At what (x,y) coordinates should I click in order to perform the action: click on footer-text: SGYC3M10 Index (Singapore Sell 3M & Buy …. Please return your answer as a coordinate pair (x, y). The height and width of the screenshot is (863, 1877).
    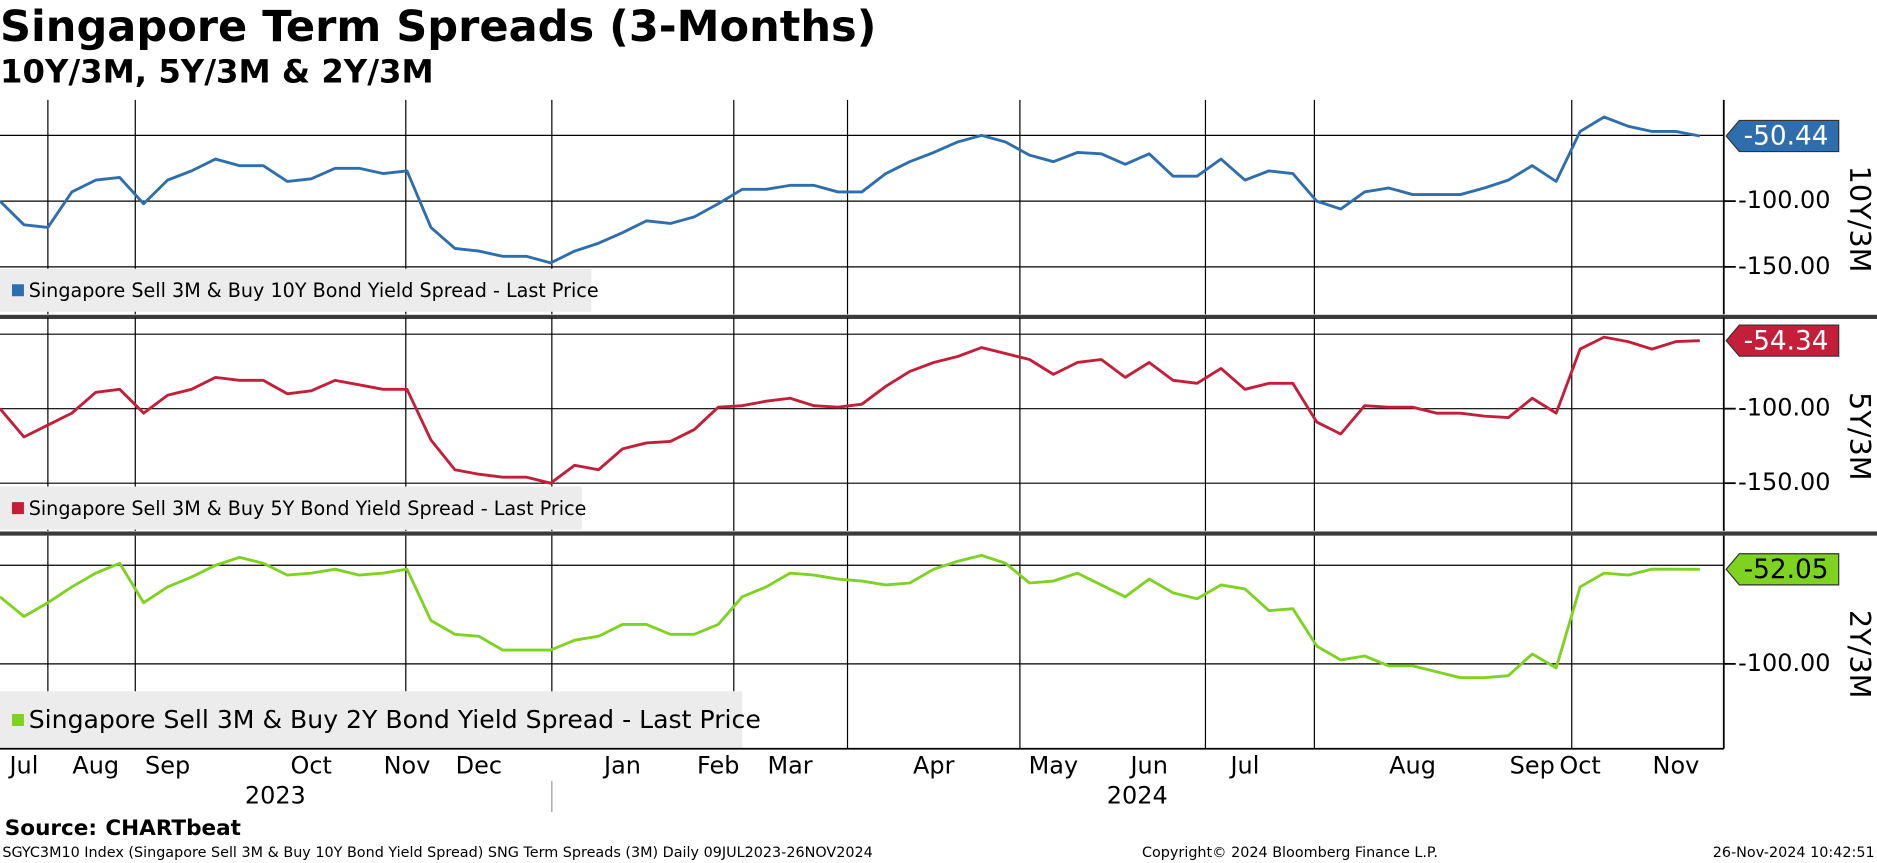
    Looking at the image, I should click on (437, 853).